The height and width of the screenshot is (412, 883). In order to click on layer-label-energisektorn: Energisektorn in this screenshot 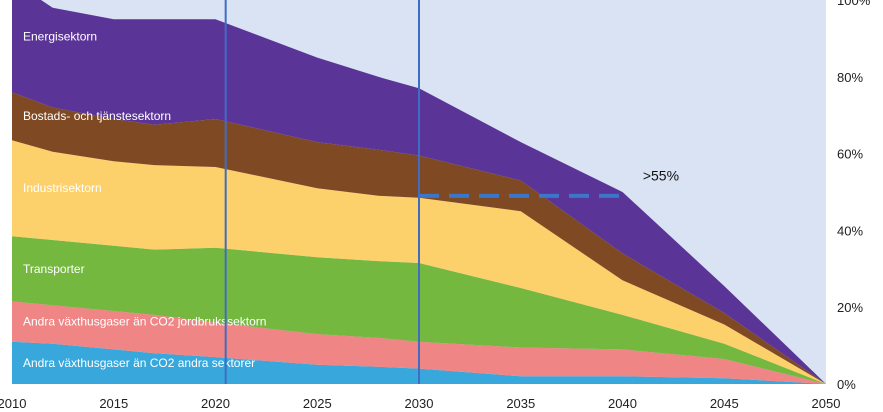, I will do `click(60, 37)`.